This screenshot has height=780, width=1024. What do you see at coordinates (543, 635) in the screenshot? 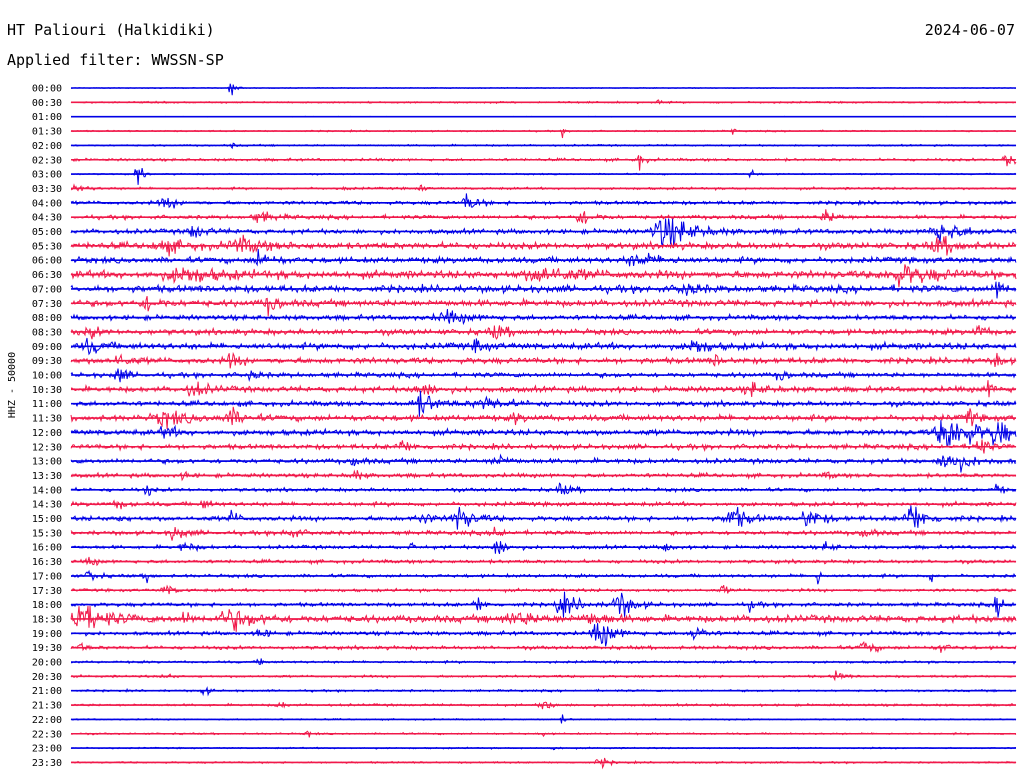
I see `trace-1900` at bounding box center [543, 635].